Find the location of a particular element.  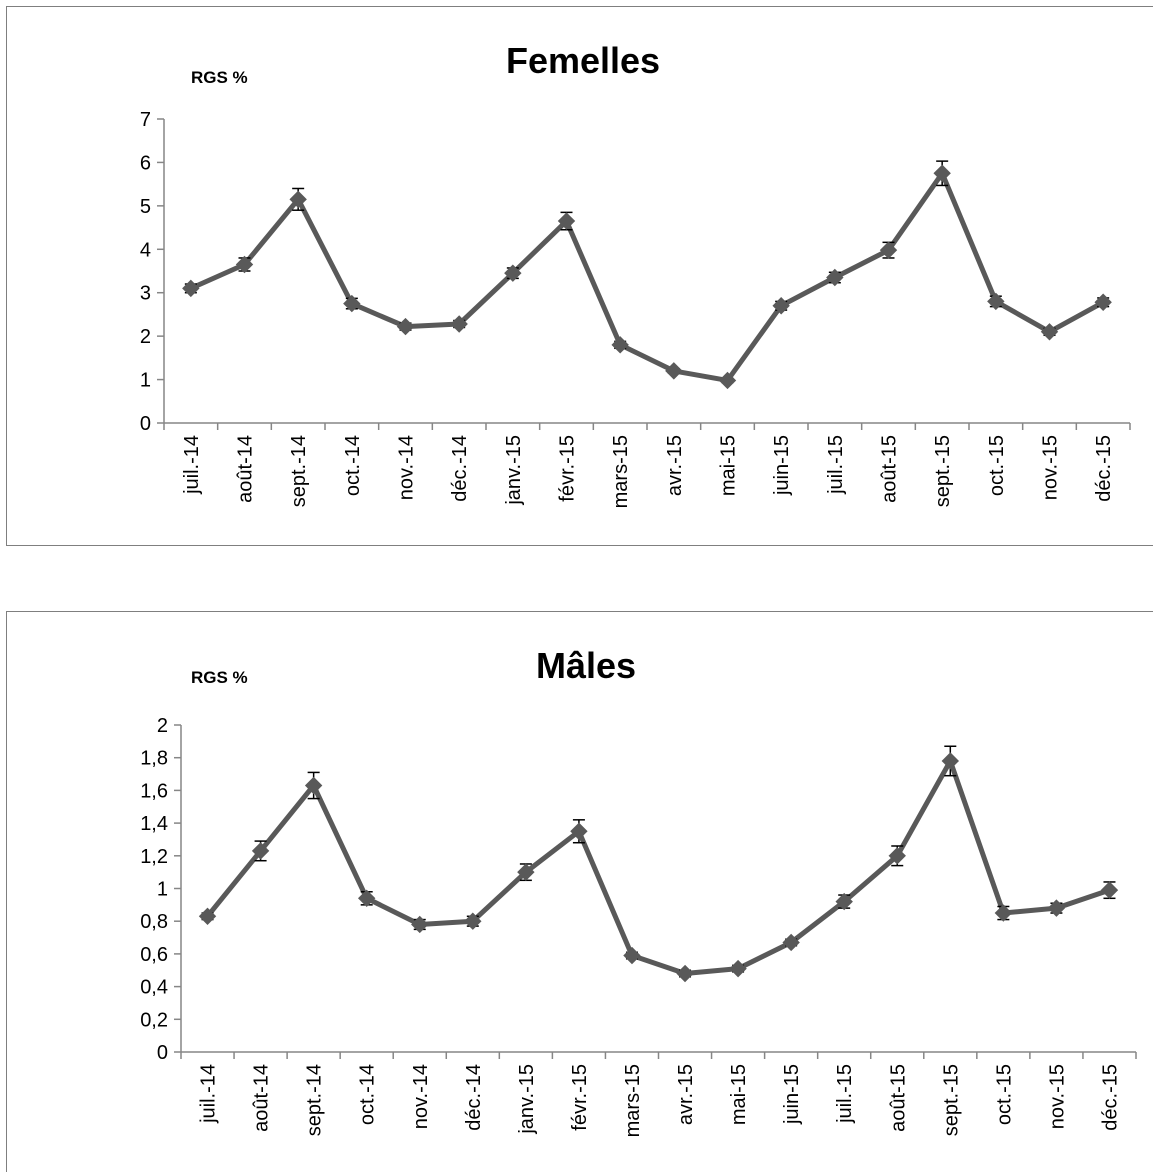

chart-title: Femelles is located at coordinates (583, 60).